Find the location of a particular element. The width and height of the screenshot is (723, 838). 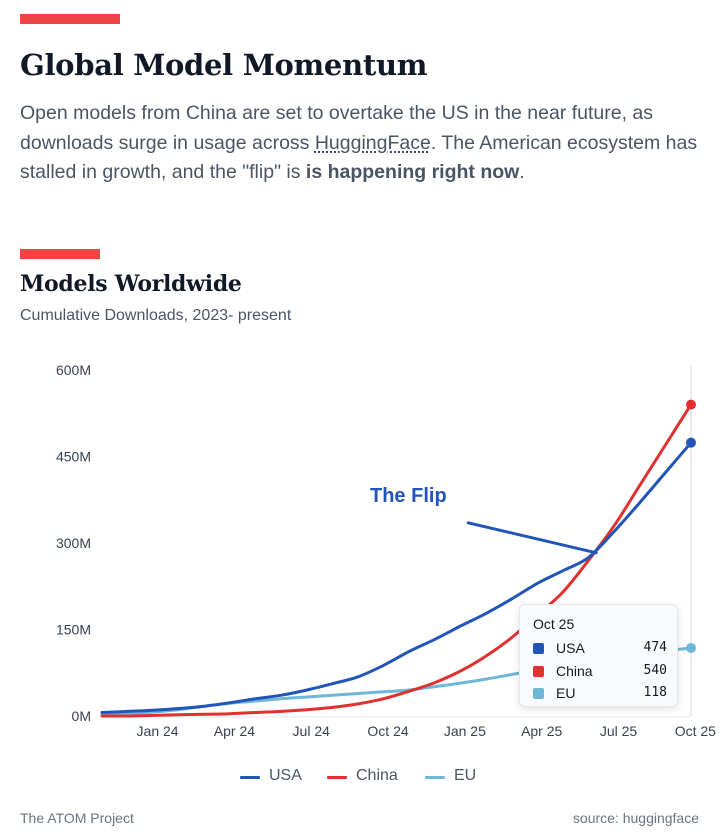

page-title: Global Model Momentum is located at coordinates (224, 65).